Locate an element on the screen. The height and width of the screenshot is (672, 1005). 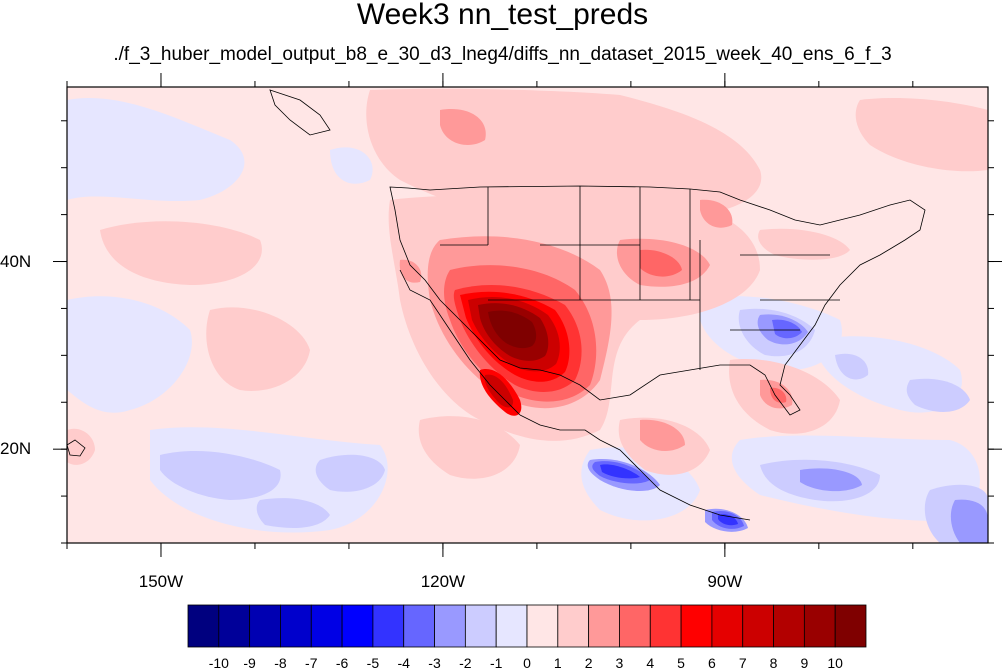
colorbar-level-label: -1 is located at coordinates (496, 663).